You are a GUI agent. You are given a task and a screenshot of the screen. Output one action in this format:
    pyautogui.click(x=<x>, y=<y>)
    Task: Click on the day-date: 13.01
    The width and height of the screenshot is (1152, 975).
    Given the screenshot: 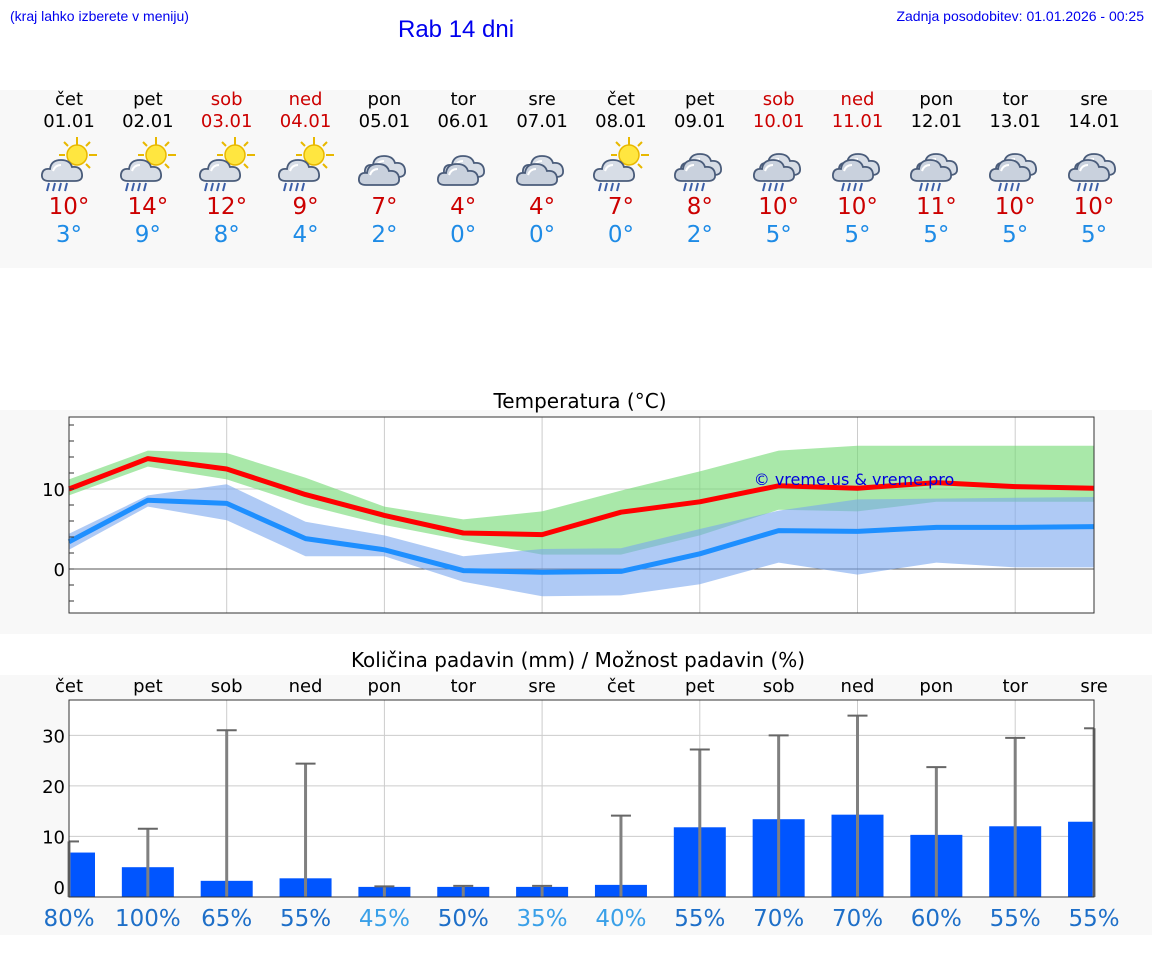 What is the action you would take?
    pyautogui.click(x=1015, y=121)
    